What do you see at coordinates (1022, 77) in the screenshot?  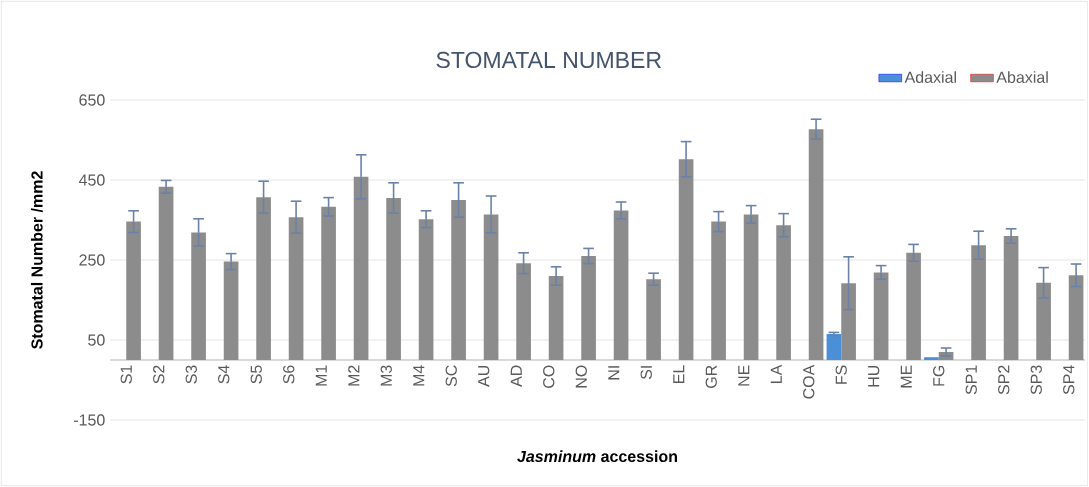 I see `legend-label: Abaxial` at bounding box center [1022, 77].